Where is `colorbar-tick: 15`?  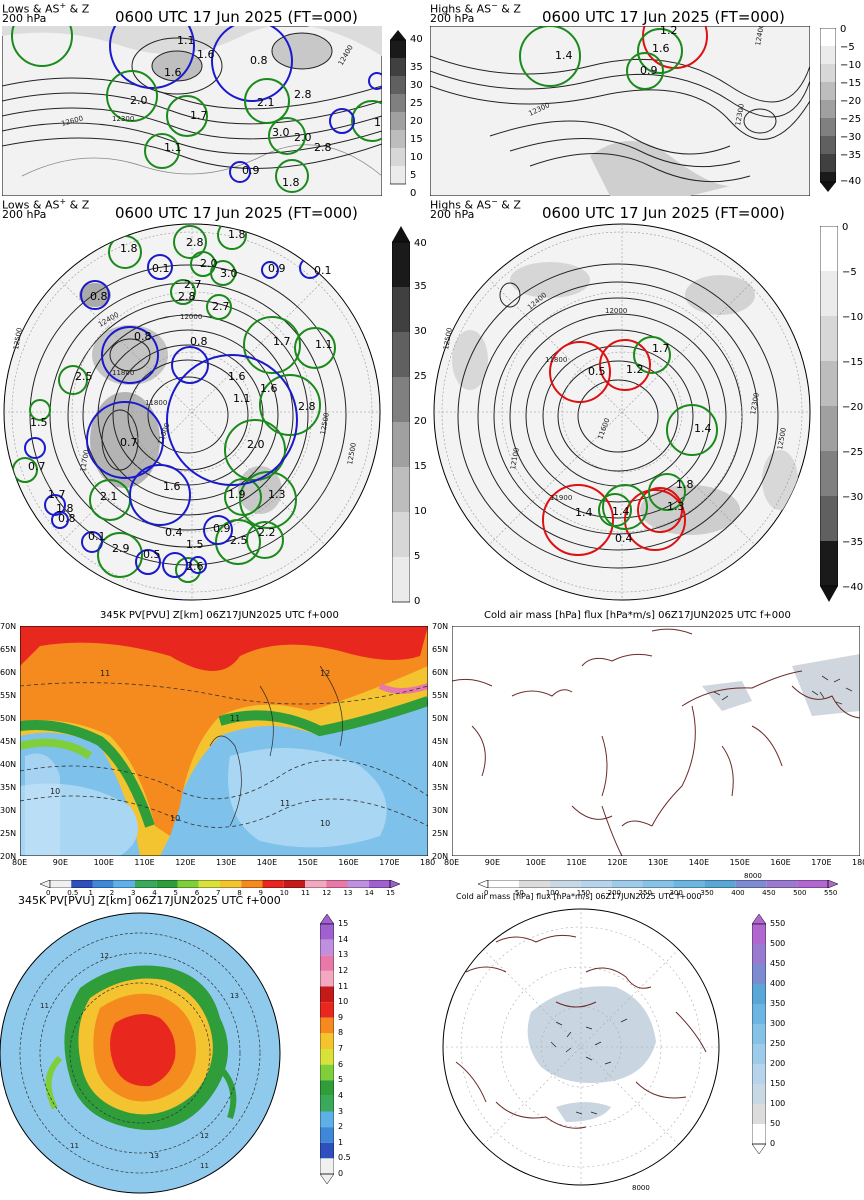 colorbar-tick: 15 is located at coordinates (420, 466).